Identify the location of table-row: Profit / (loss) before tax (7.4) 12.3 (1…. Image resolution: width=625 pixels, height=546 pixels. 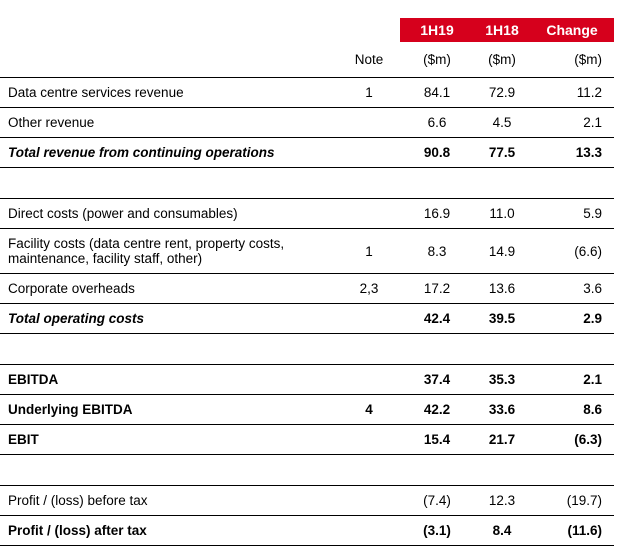
(307, 500).